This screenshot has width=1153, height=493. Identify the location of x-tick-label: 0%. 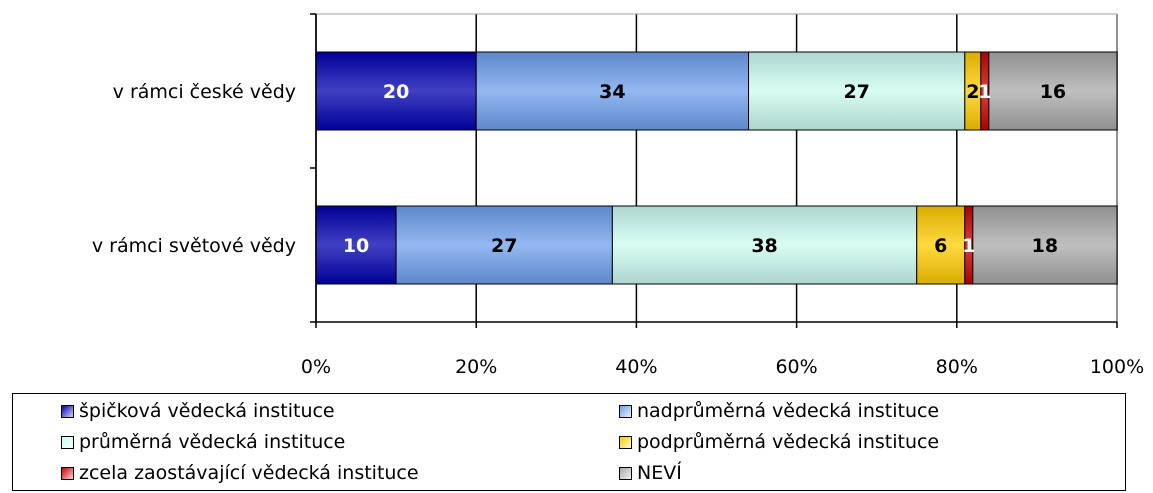
(316, 367).